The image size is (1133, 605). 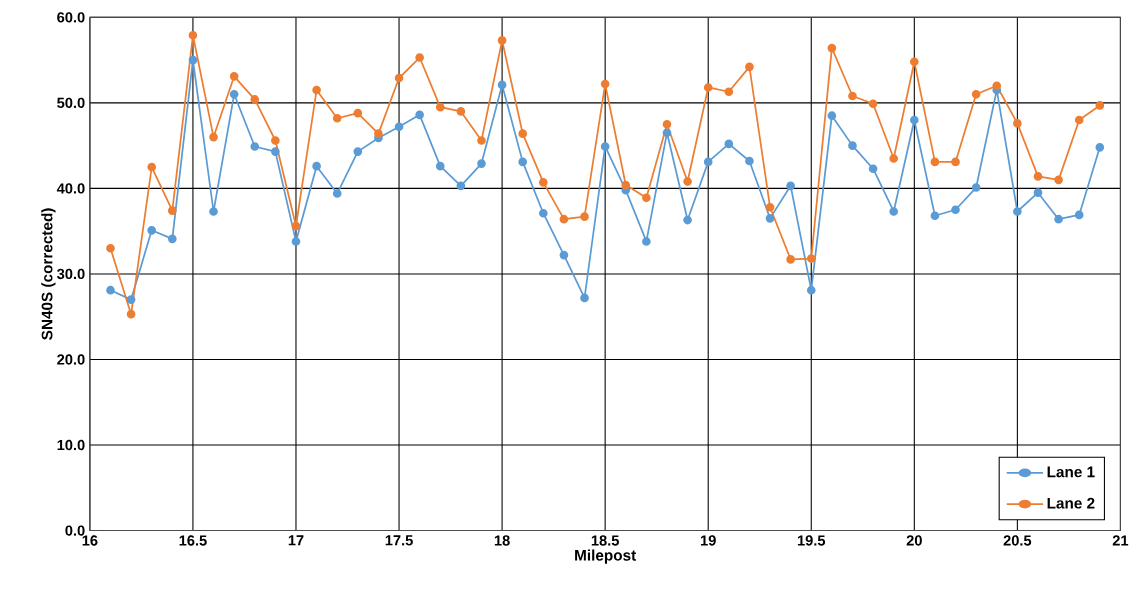 What do you see at coordinates (1120, 540) in the screenshot?
I see `x-tick-label: 21` at bounding box center [1120, 540].